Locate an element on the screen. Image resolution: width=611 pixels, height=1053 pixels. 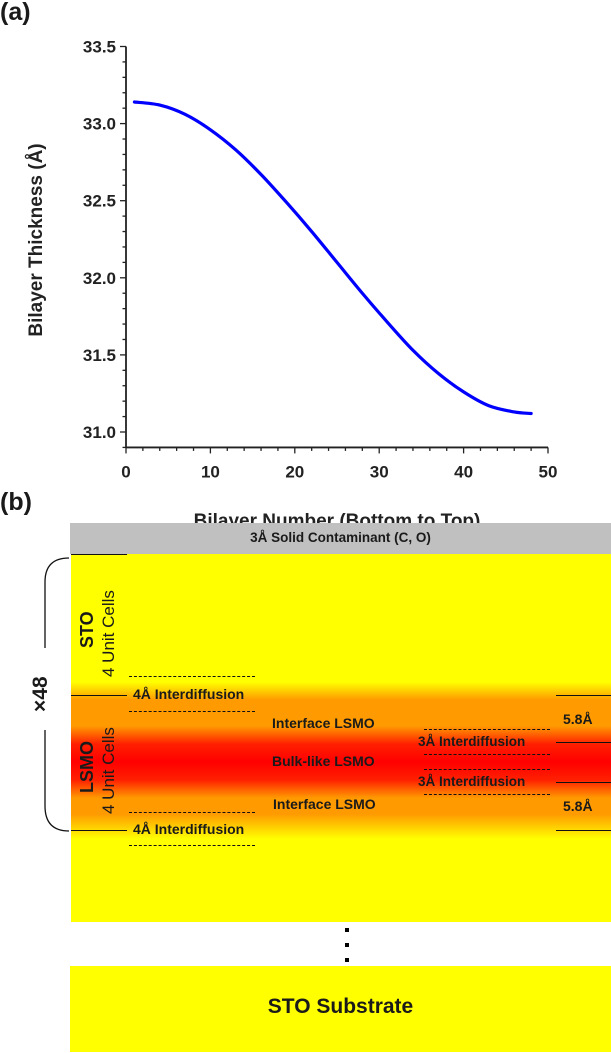
x-tick-label: 40 is located at coordinates (463, 471).